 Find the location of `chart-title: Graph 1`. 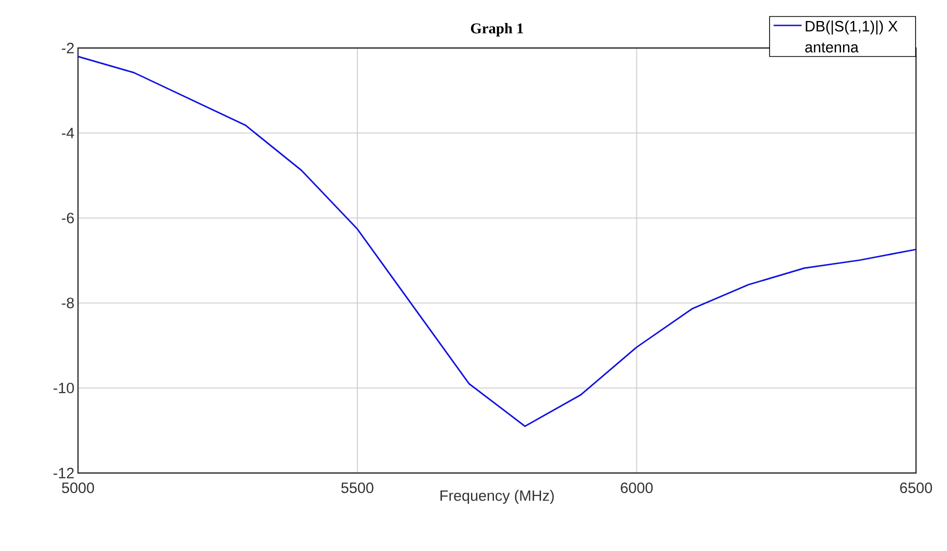

chart-title: Graph 1 is located at coordinates (497, 29).